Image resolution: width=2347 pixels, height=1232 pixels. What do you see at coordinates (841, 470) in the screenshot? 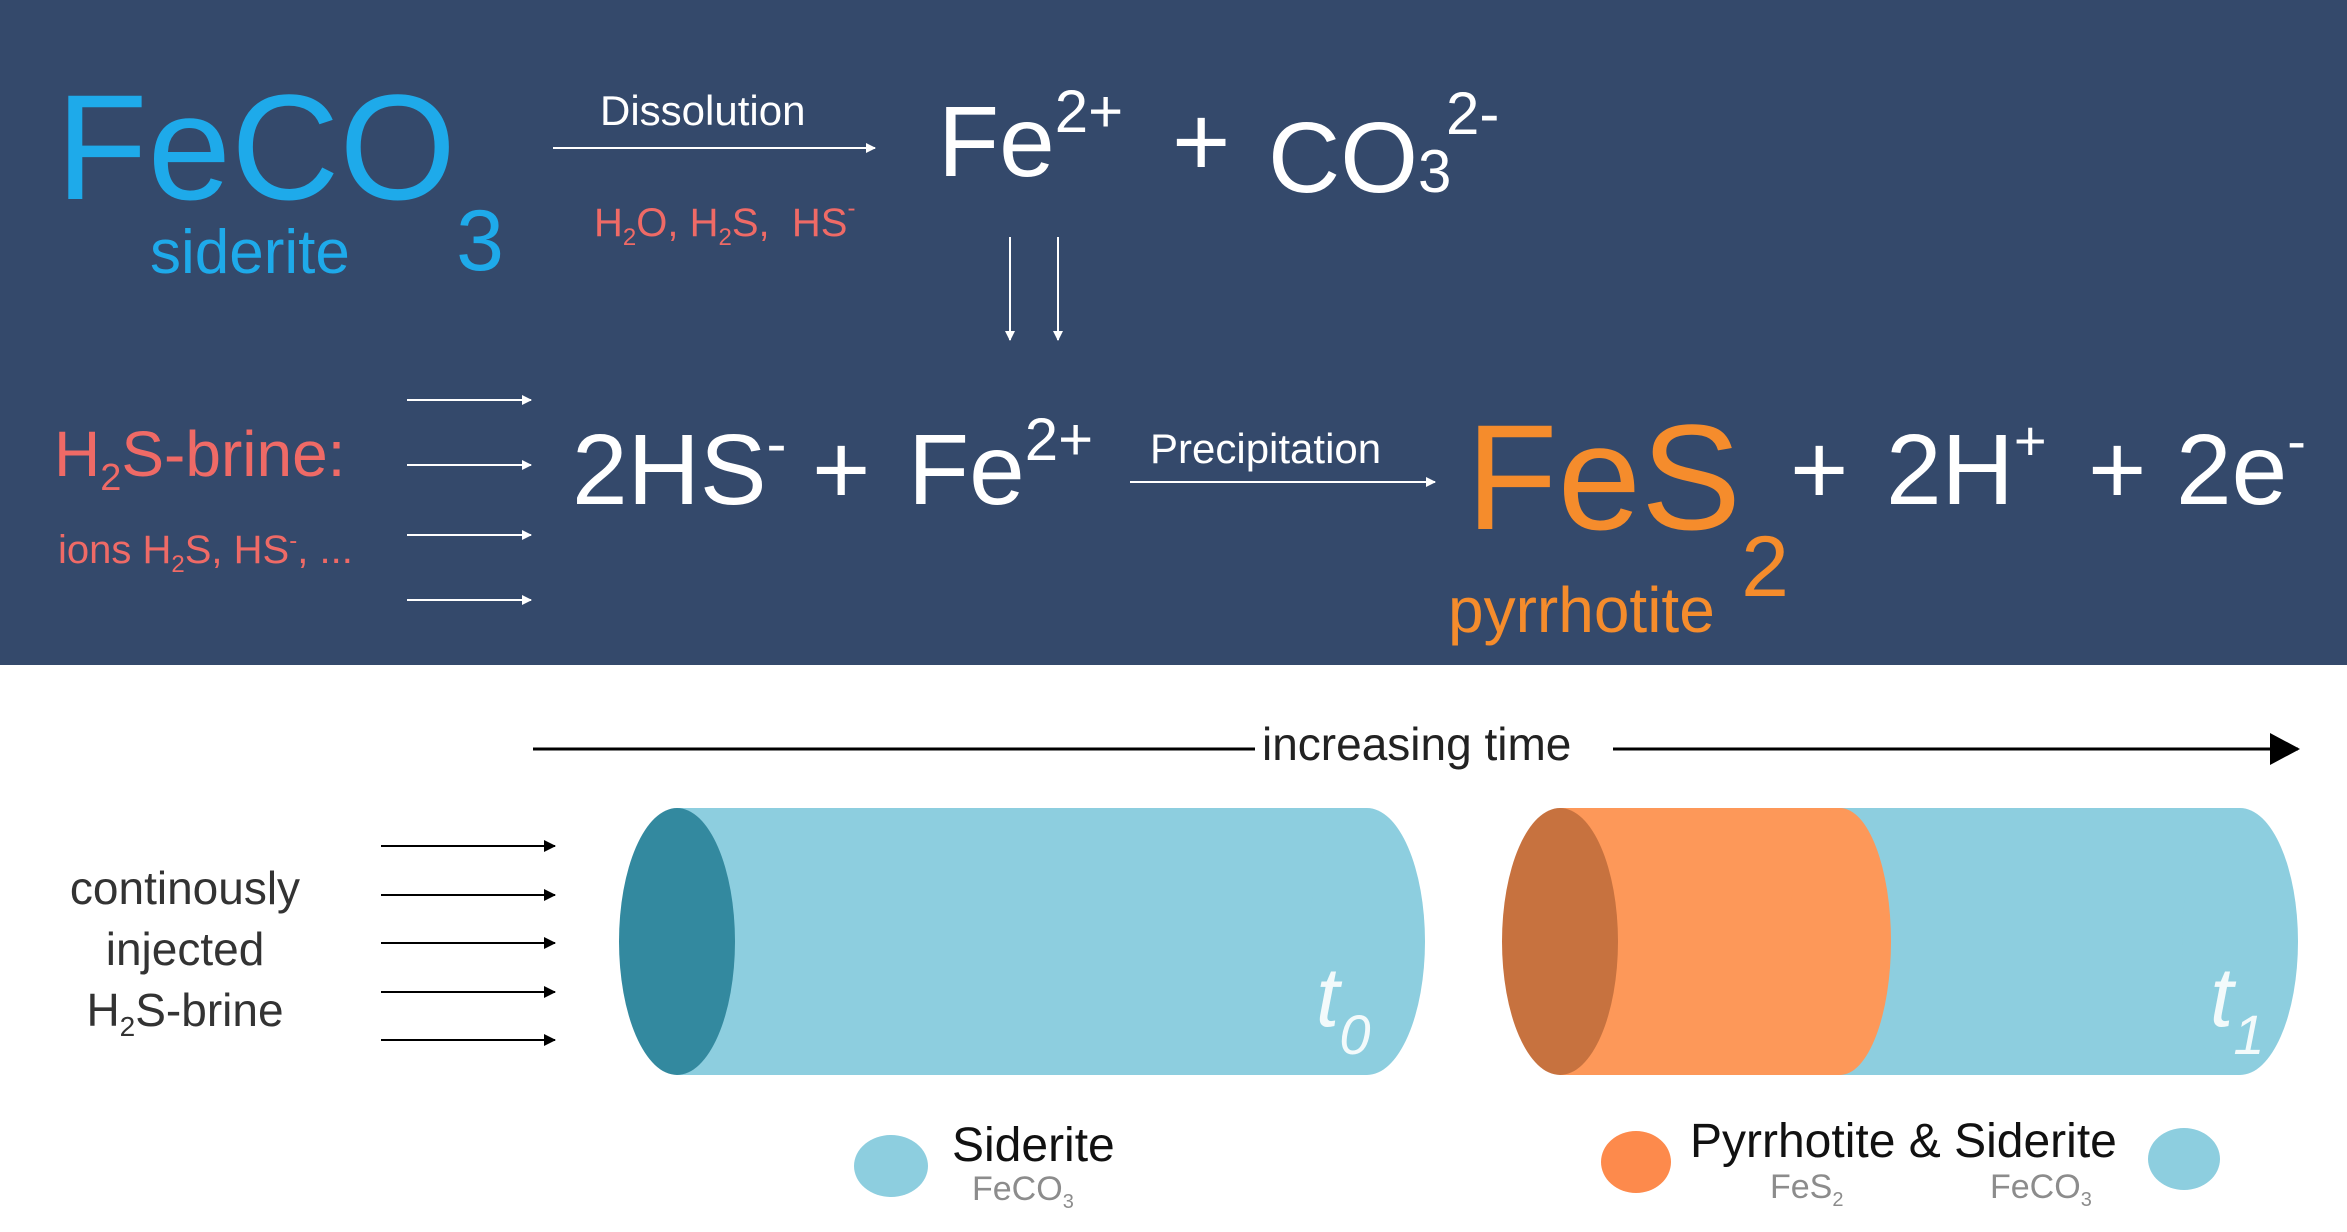
I see `reaction2-plus-1: +` at bounding box center [841, 470].